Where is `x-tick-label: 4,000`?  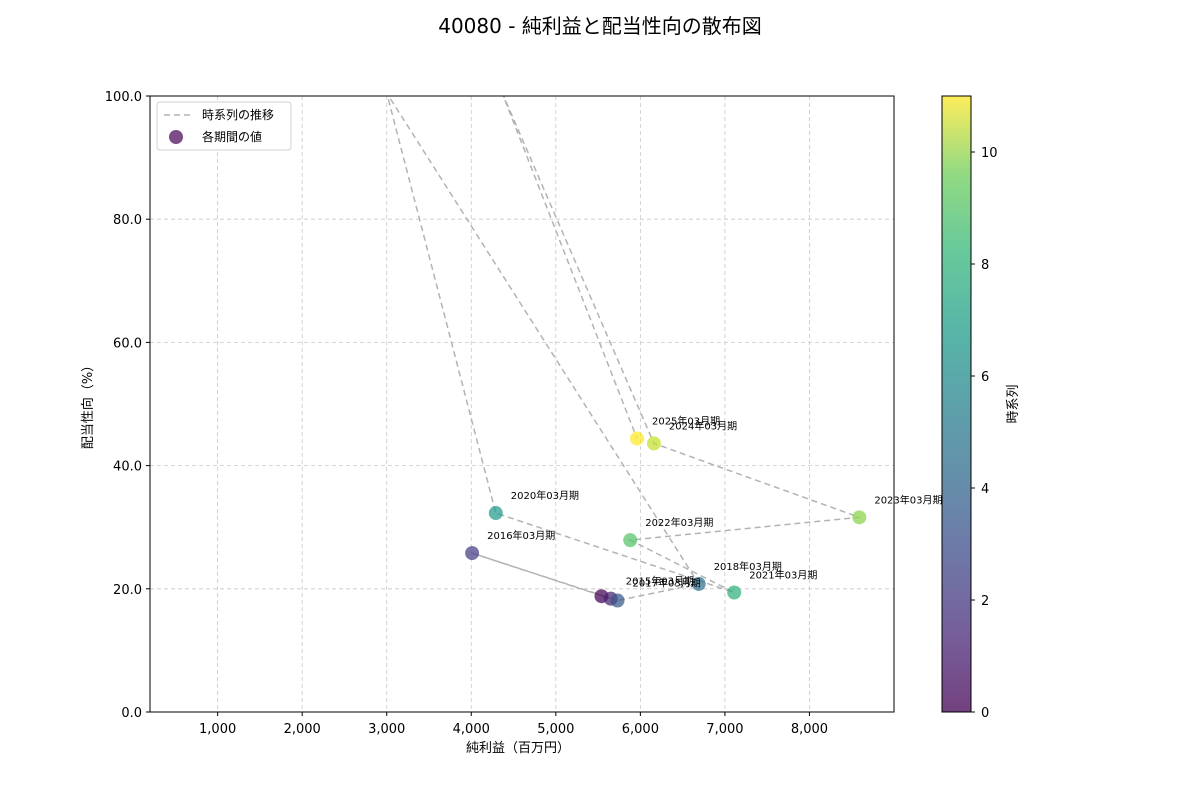
x-tick-label: 4,000 is located at coordinates (471, 729).